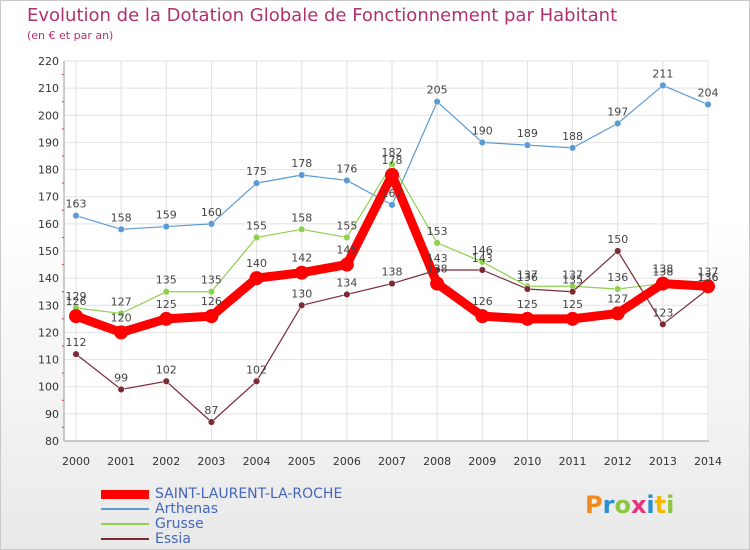 This screenshot has width=750, height=550. Describe the element at coordinates (301, 217) in the screenshot. I see `data-label-grusse: 158` at that location.